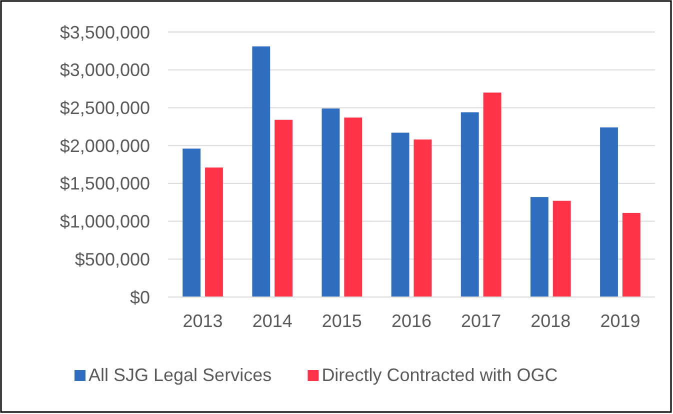 This screenshot has width=673, height=414. I want to click on x-tick-label: 2019, so click(620, 321).